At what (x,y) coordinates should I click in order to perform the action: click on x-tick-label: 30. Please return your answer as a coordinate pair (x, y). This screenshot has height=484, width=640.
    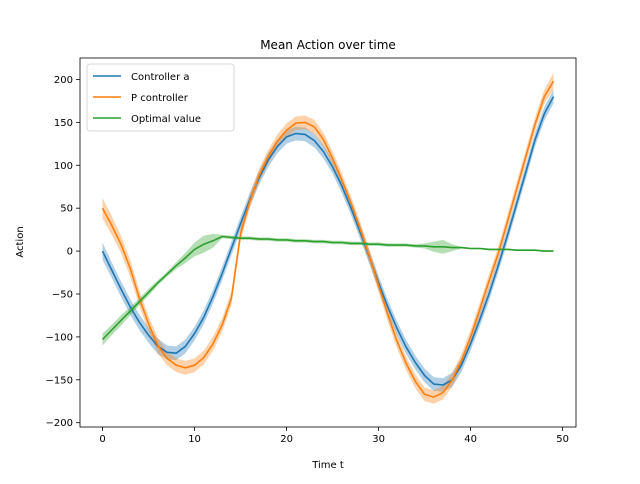
    Looking at the image, I should click on (378, 439).